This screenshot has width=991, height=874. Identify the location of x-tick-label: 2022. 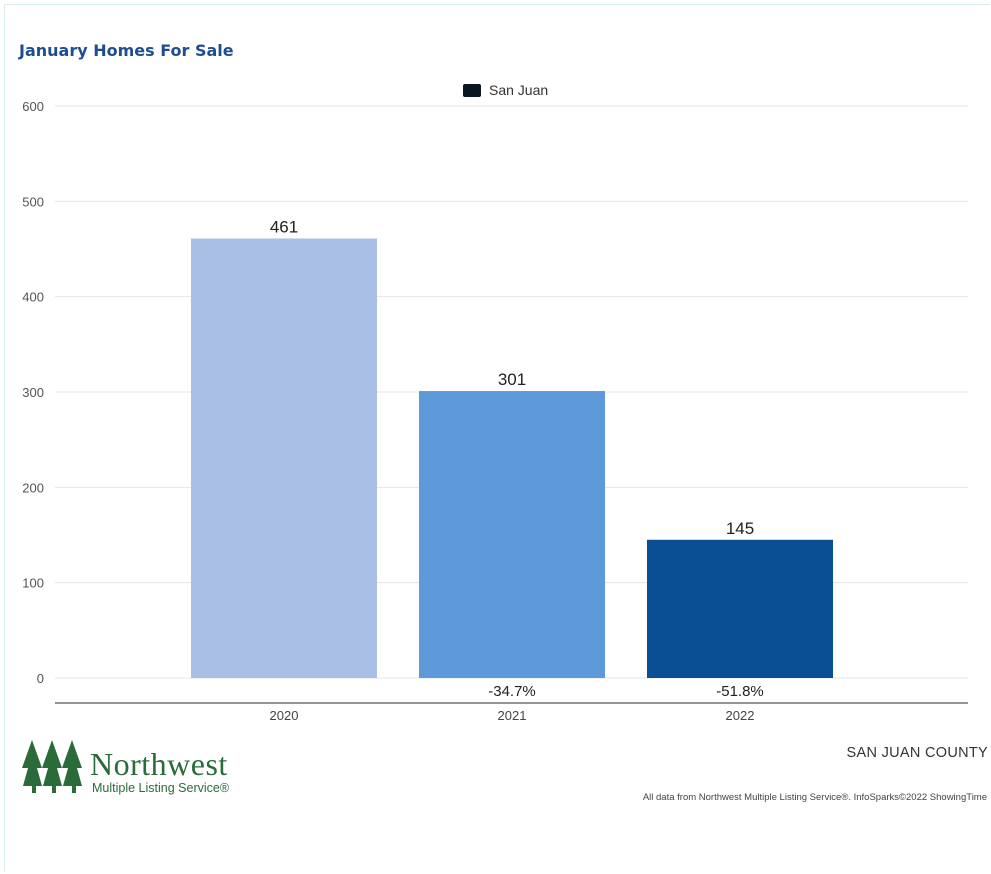
(740, 715).